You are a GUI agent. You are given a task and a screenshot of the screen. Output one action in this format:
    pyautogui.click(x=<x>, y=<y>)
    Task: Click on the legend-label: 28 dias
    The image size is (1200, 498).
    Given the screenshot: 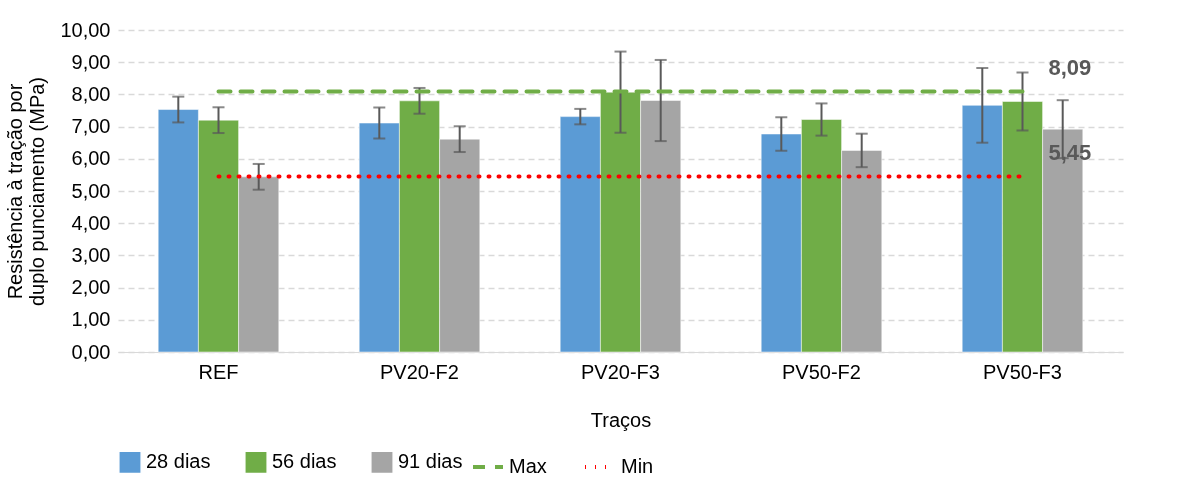 What is the action you would take?
    pyautogui.click(x=178, y=461)
    